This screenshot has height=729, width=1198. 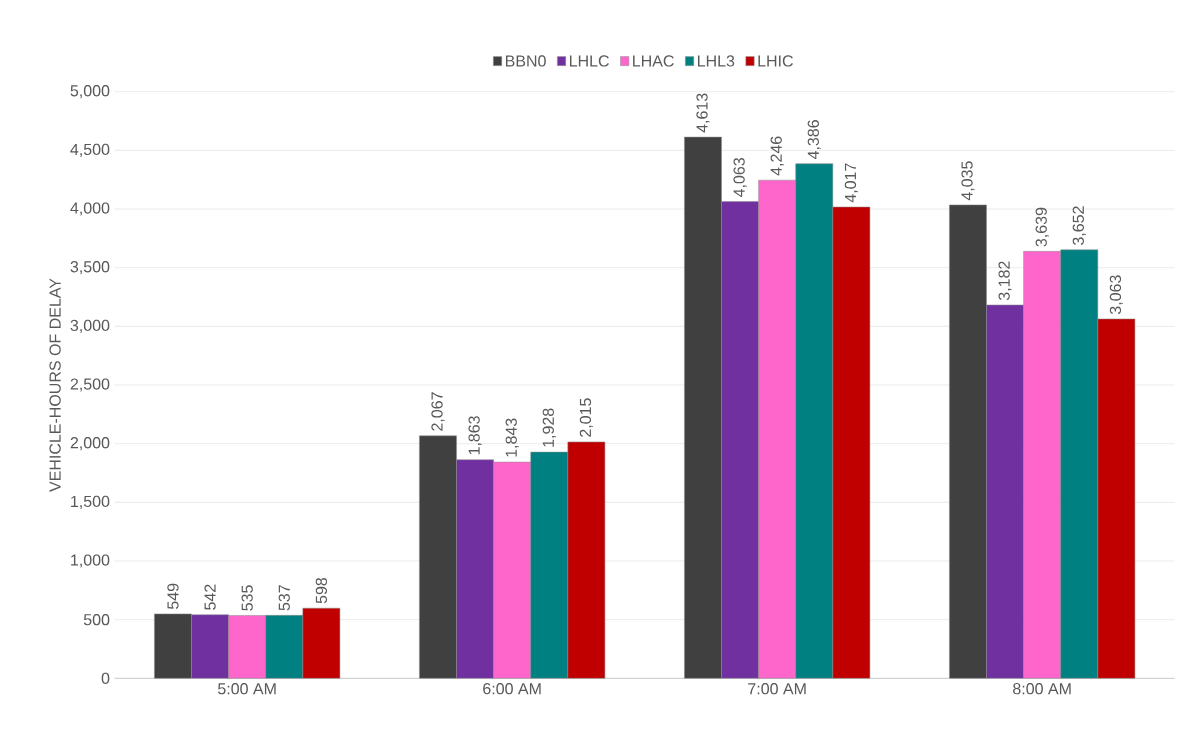 I want to click on y-tick-label: 3,000, so click(x=90, y=326).